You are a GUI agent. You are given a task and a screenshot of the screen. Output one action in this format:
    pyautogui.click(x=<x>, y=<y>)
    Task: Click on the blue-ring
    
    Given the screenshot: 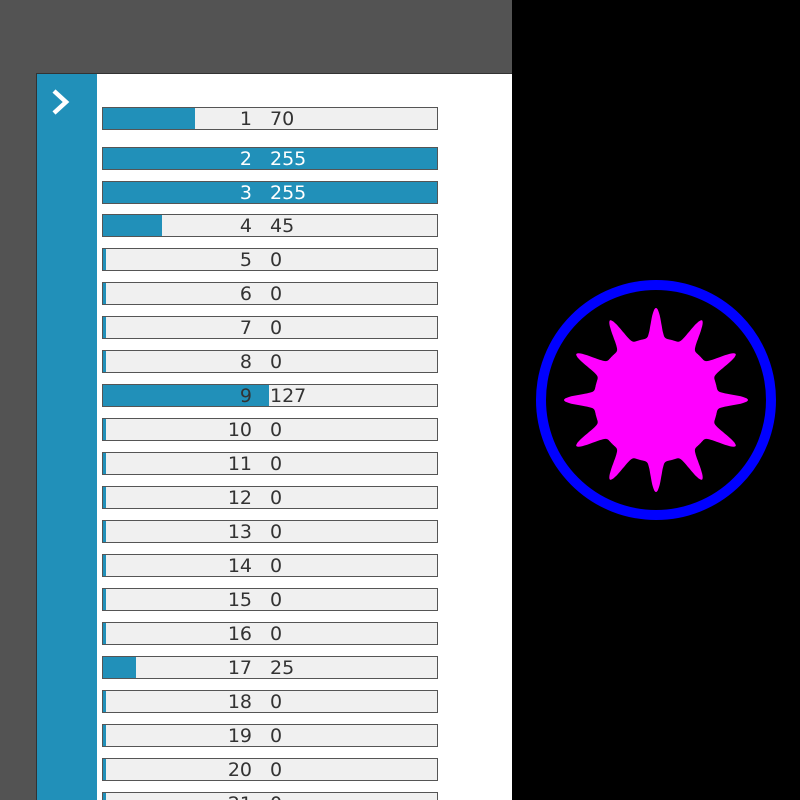 What is the action you would take?
    pyautogui.click(x=656, y=400)
    